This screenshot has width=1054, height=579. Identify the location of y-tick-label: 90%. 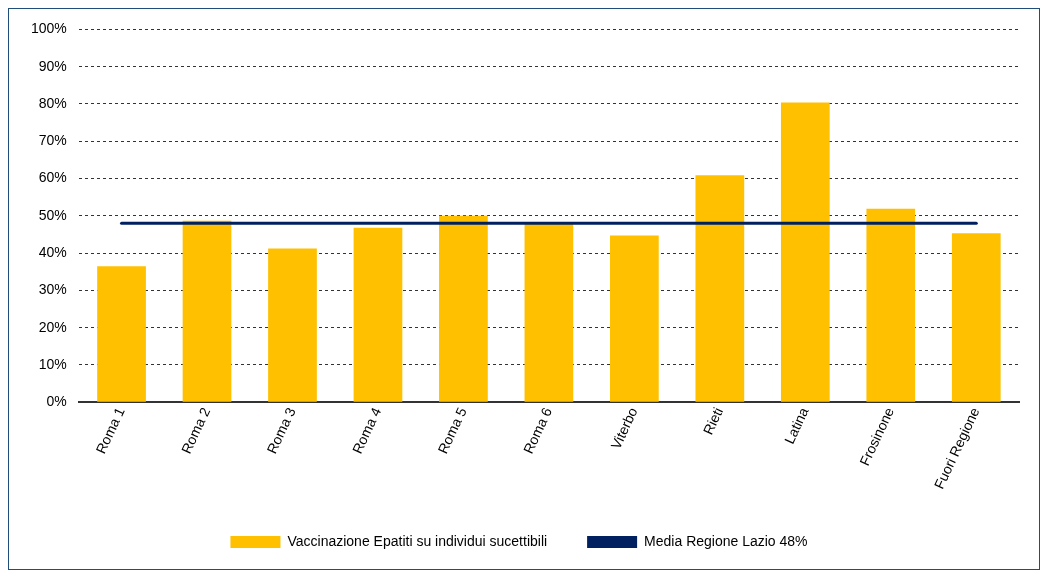
(52, 65).